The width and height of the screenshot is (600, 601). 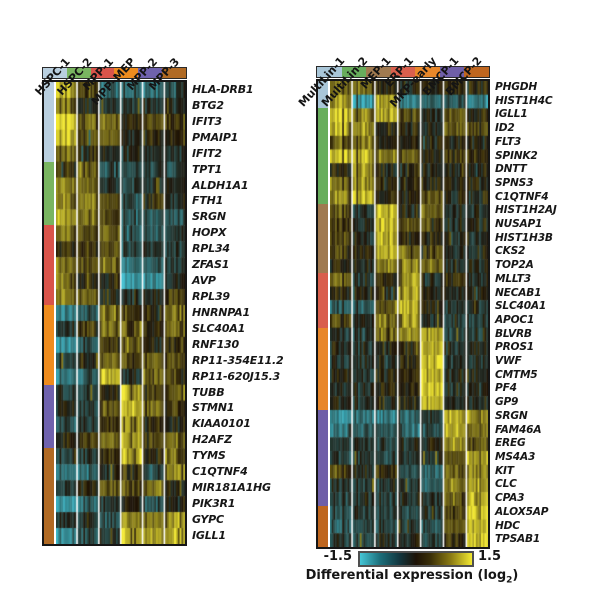 I want to click on gene-label-PMAIP1: PMAIP1, so click(x=215, y=137).